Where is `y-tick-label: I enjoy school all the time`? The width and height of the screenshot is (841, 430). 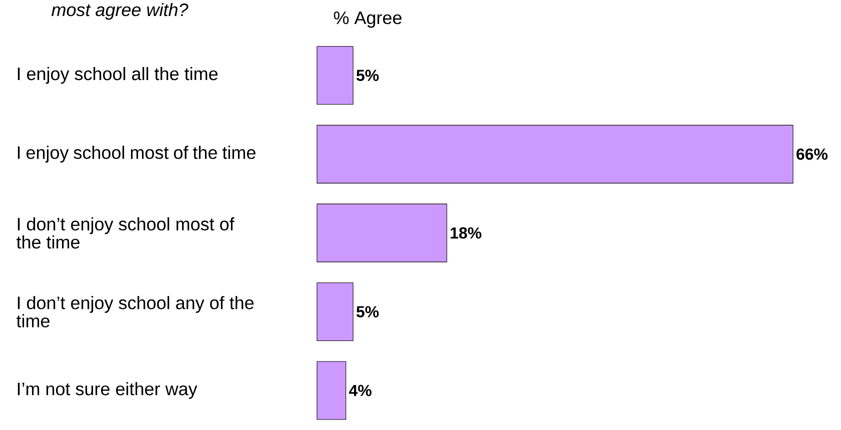 y-tick-label: I enjoy school all the time is located at coordinates (118, 75).